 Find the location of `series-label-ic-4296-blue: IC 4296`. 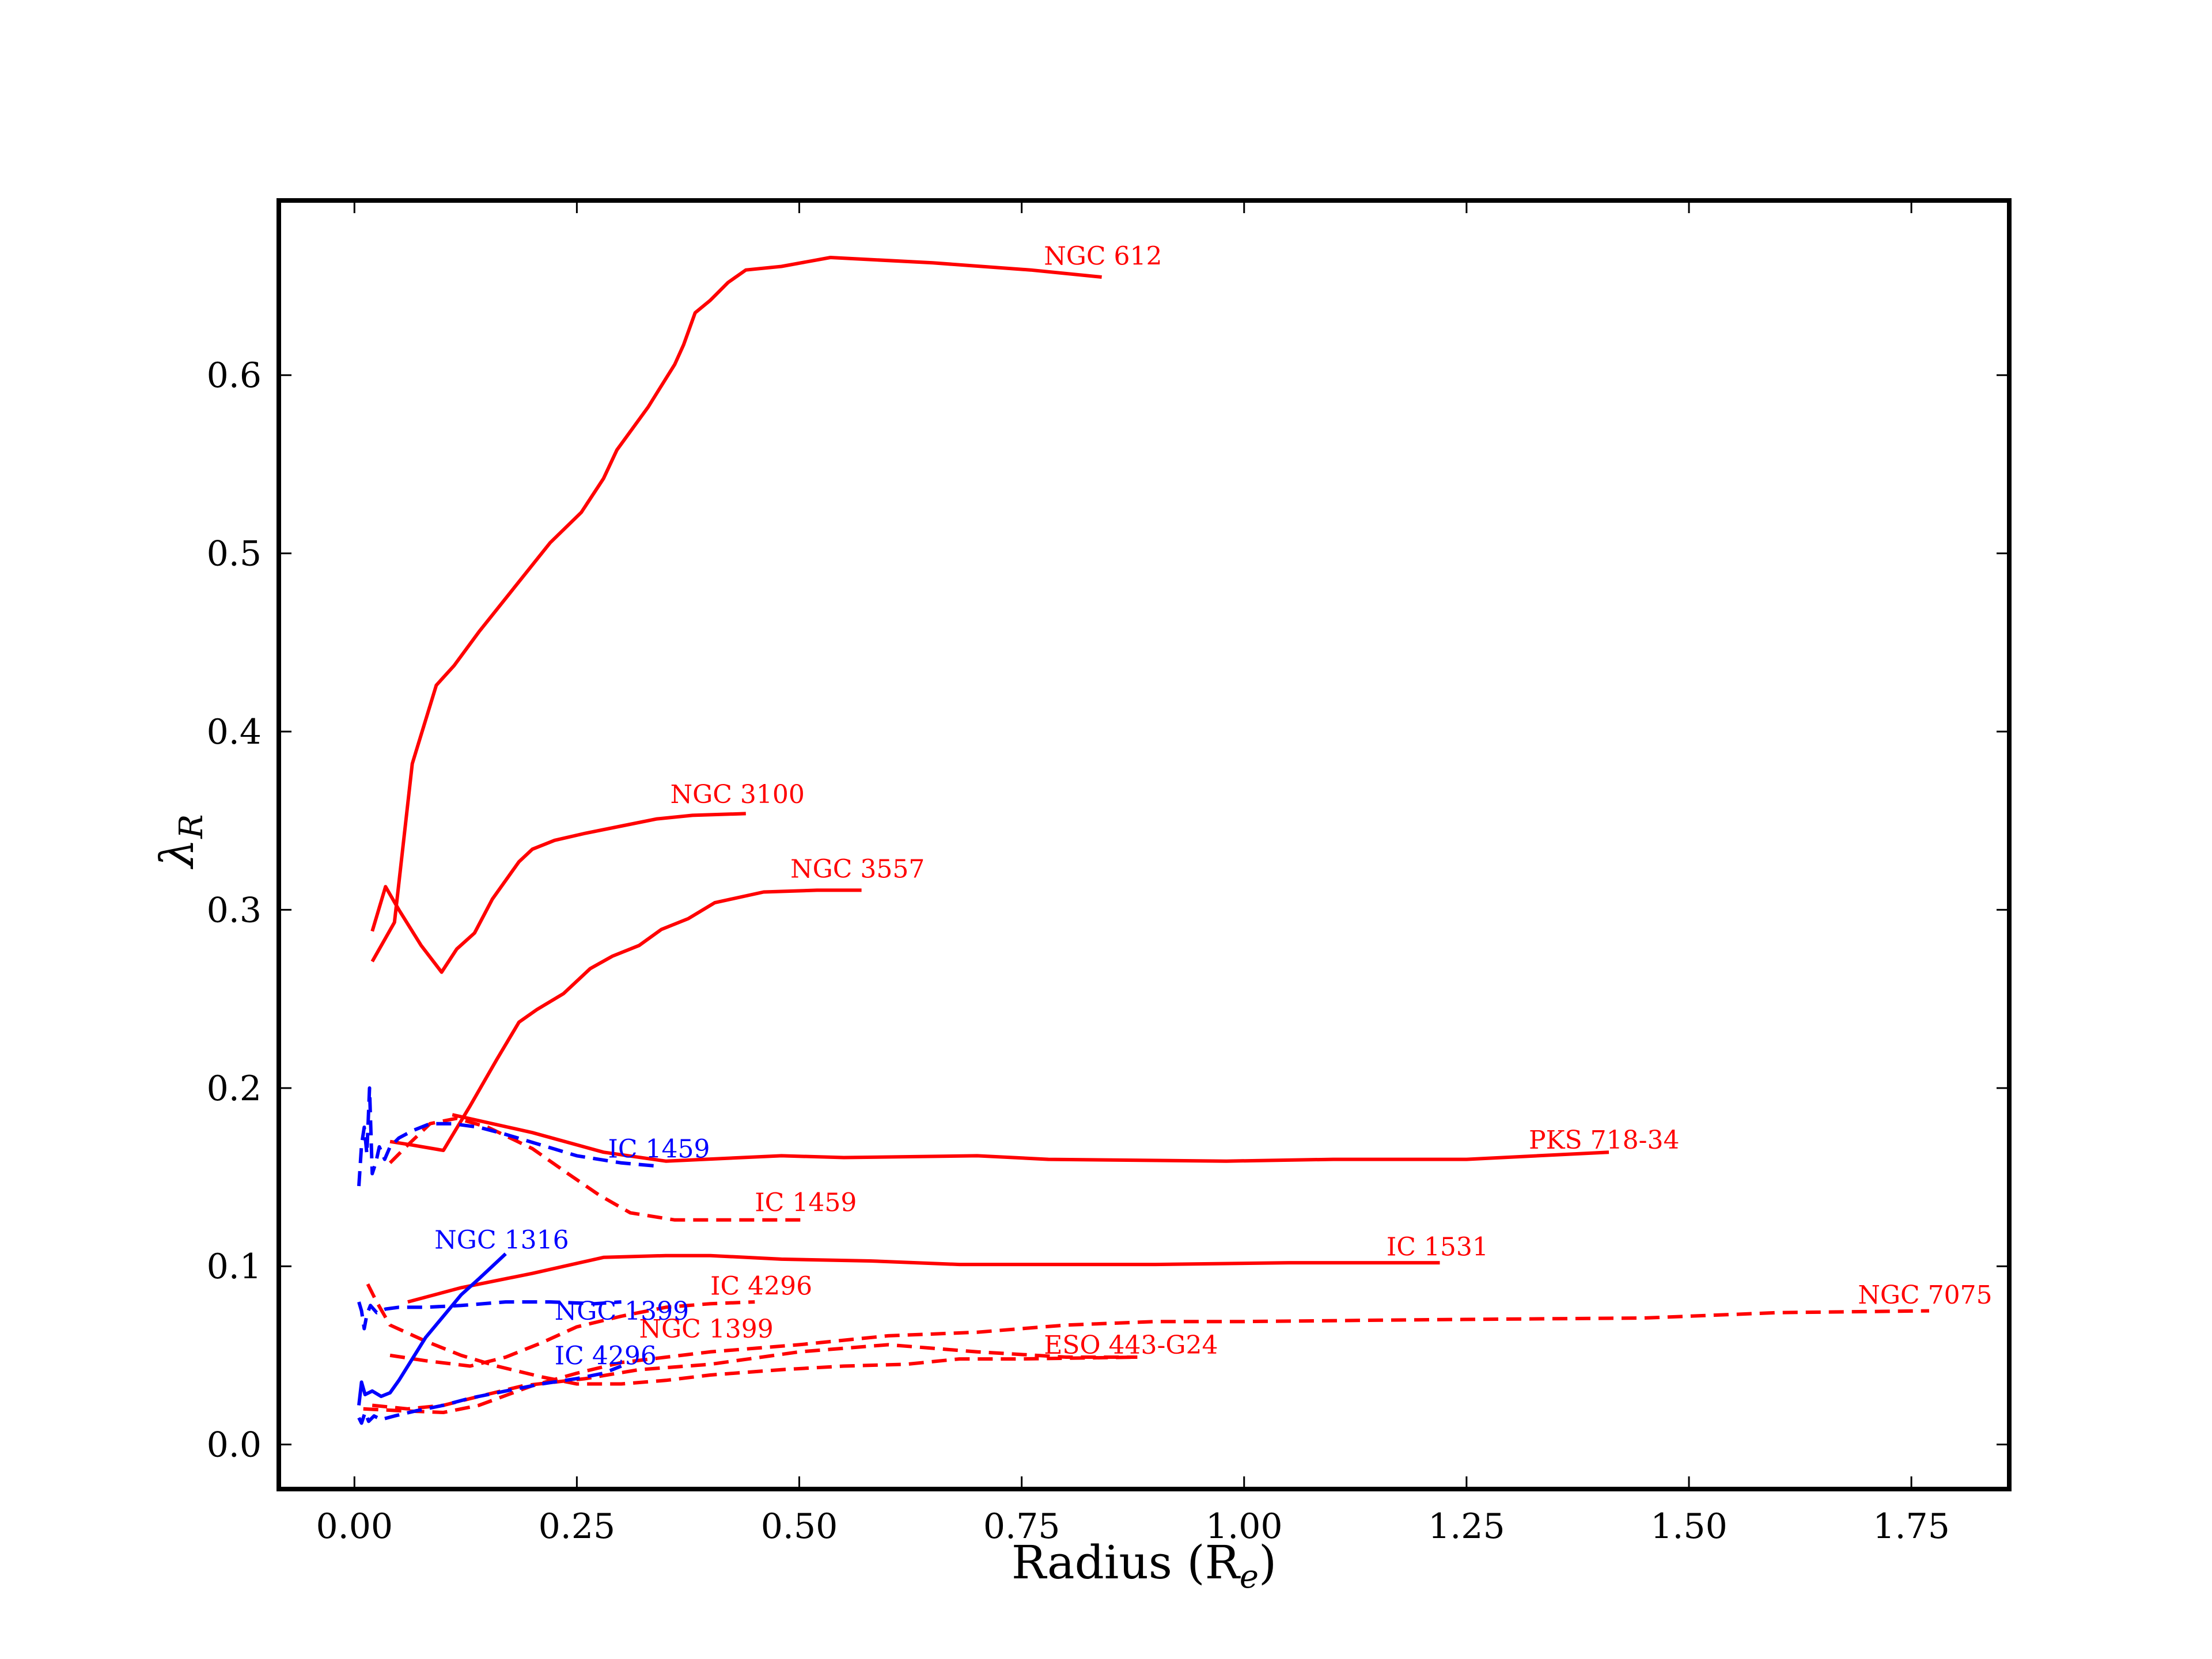

series-label-ic-4296-blue: IC 4296 is located at coordinates (606, 1355).